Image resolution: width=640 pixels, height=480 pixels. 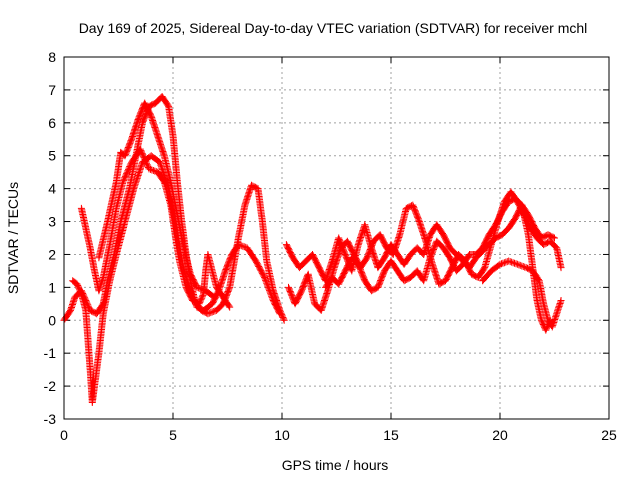 What do you see at coordinates (173, 435) in the screenshot?
I see `x-tick-label: 5` at bounding box center [173, 435].